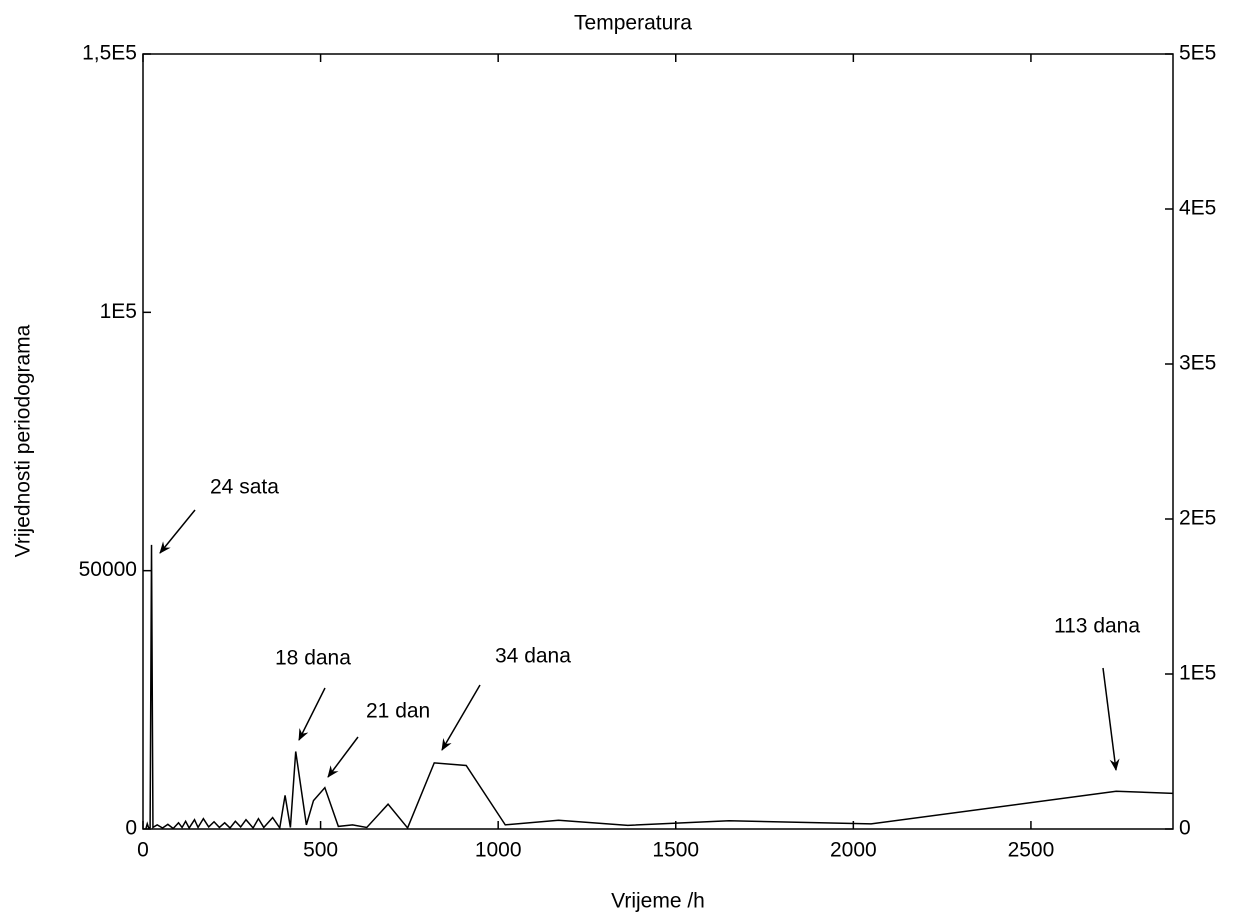 The width and height of the screenshot is (1242, 920). Describe the element at coordinates (1197, 518) in the screenshot. I see `y2-tick-label: 2E5` at that location.